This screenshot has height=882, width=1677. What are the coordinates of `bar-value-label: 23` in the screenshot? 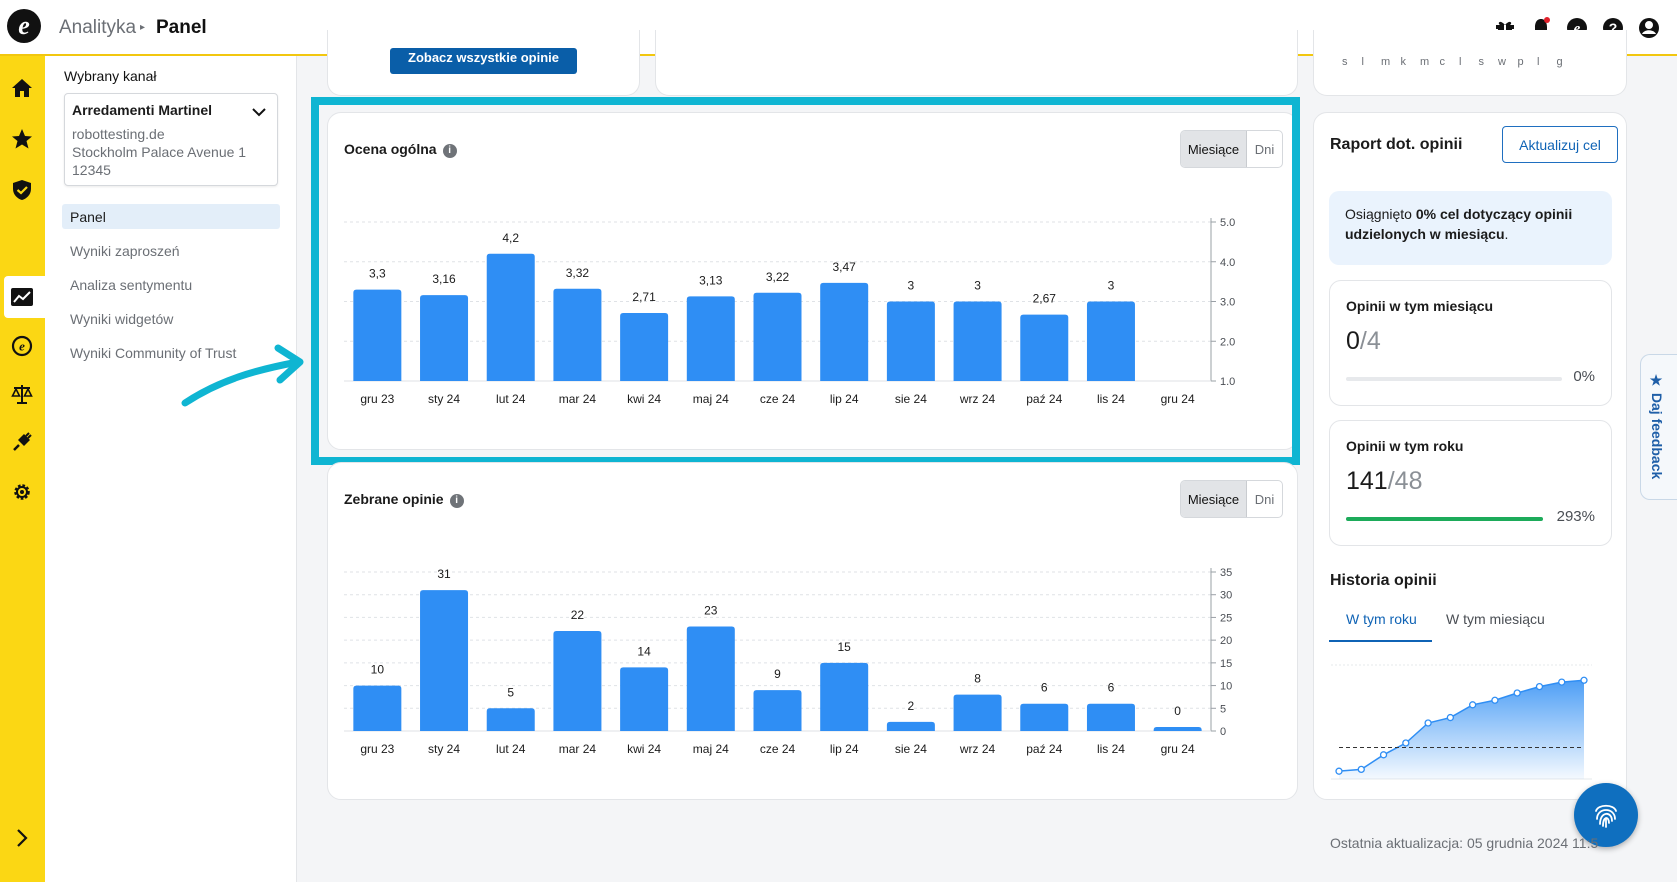 It's located at (711, 611).